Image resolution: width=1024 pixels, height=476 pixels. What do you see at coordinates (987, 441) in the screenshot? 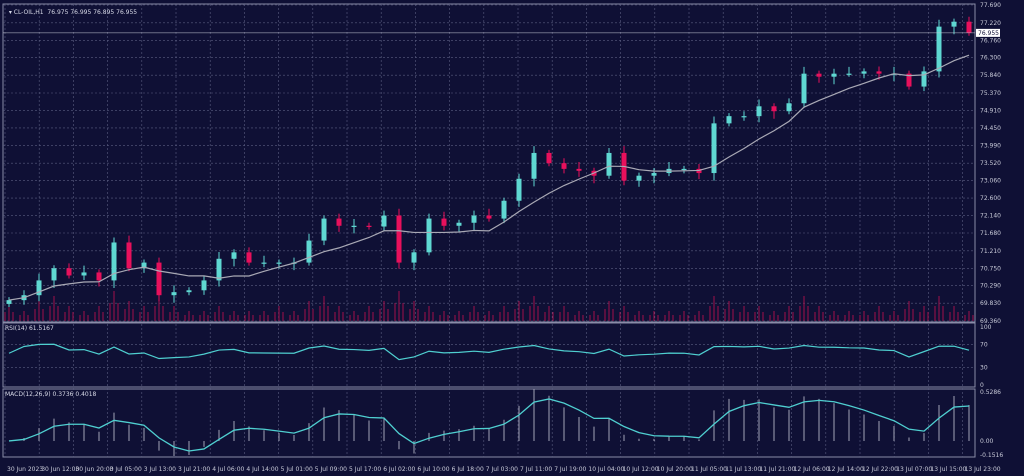
I see `macd-tick-label: 0.00` at bounding box center [987, 441].